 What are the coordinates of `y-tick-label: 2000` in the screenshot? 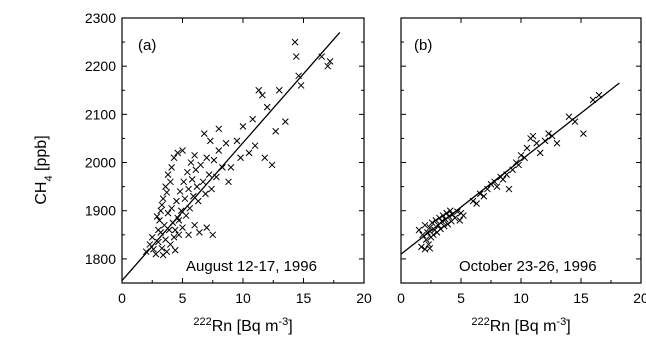 It's located at (100, 163).